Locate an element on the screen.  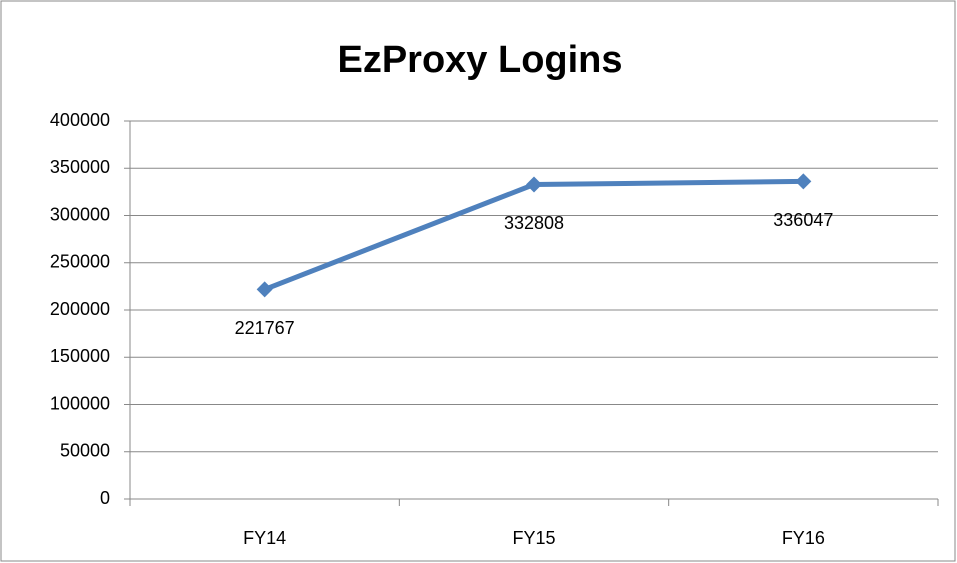
data-label: 332808 is located at coordinates (534, 223).